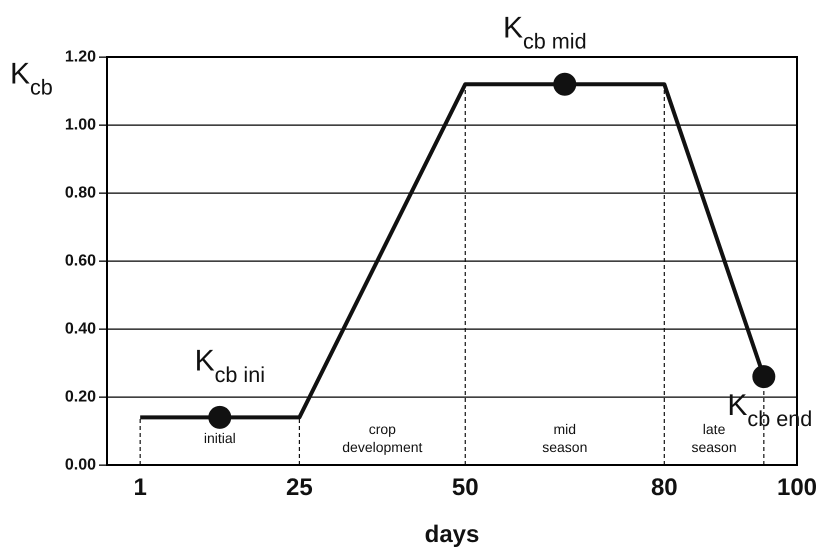 The width and height of the screenshot is (831, 554). Describe the element at coordinates (80, 465) in the screenshot. I see `y-tick-label: 0.00` at that location.